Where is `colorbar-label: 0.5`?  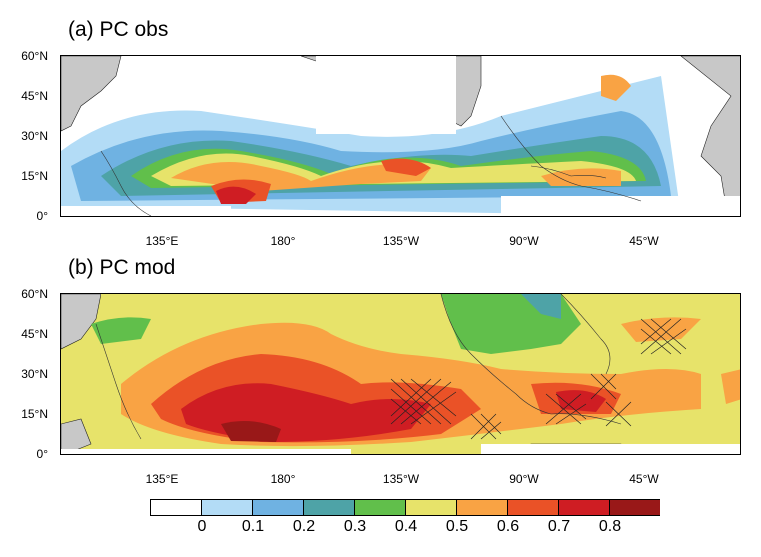 colorbar-label: 0.5 is located at coordinates (457, 526).